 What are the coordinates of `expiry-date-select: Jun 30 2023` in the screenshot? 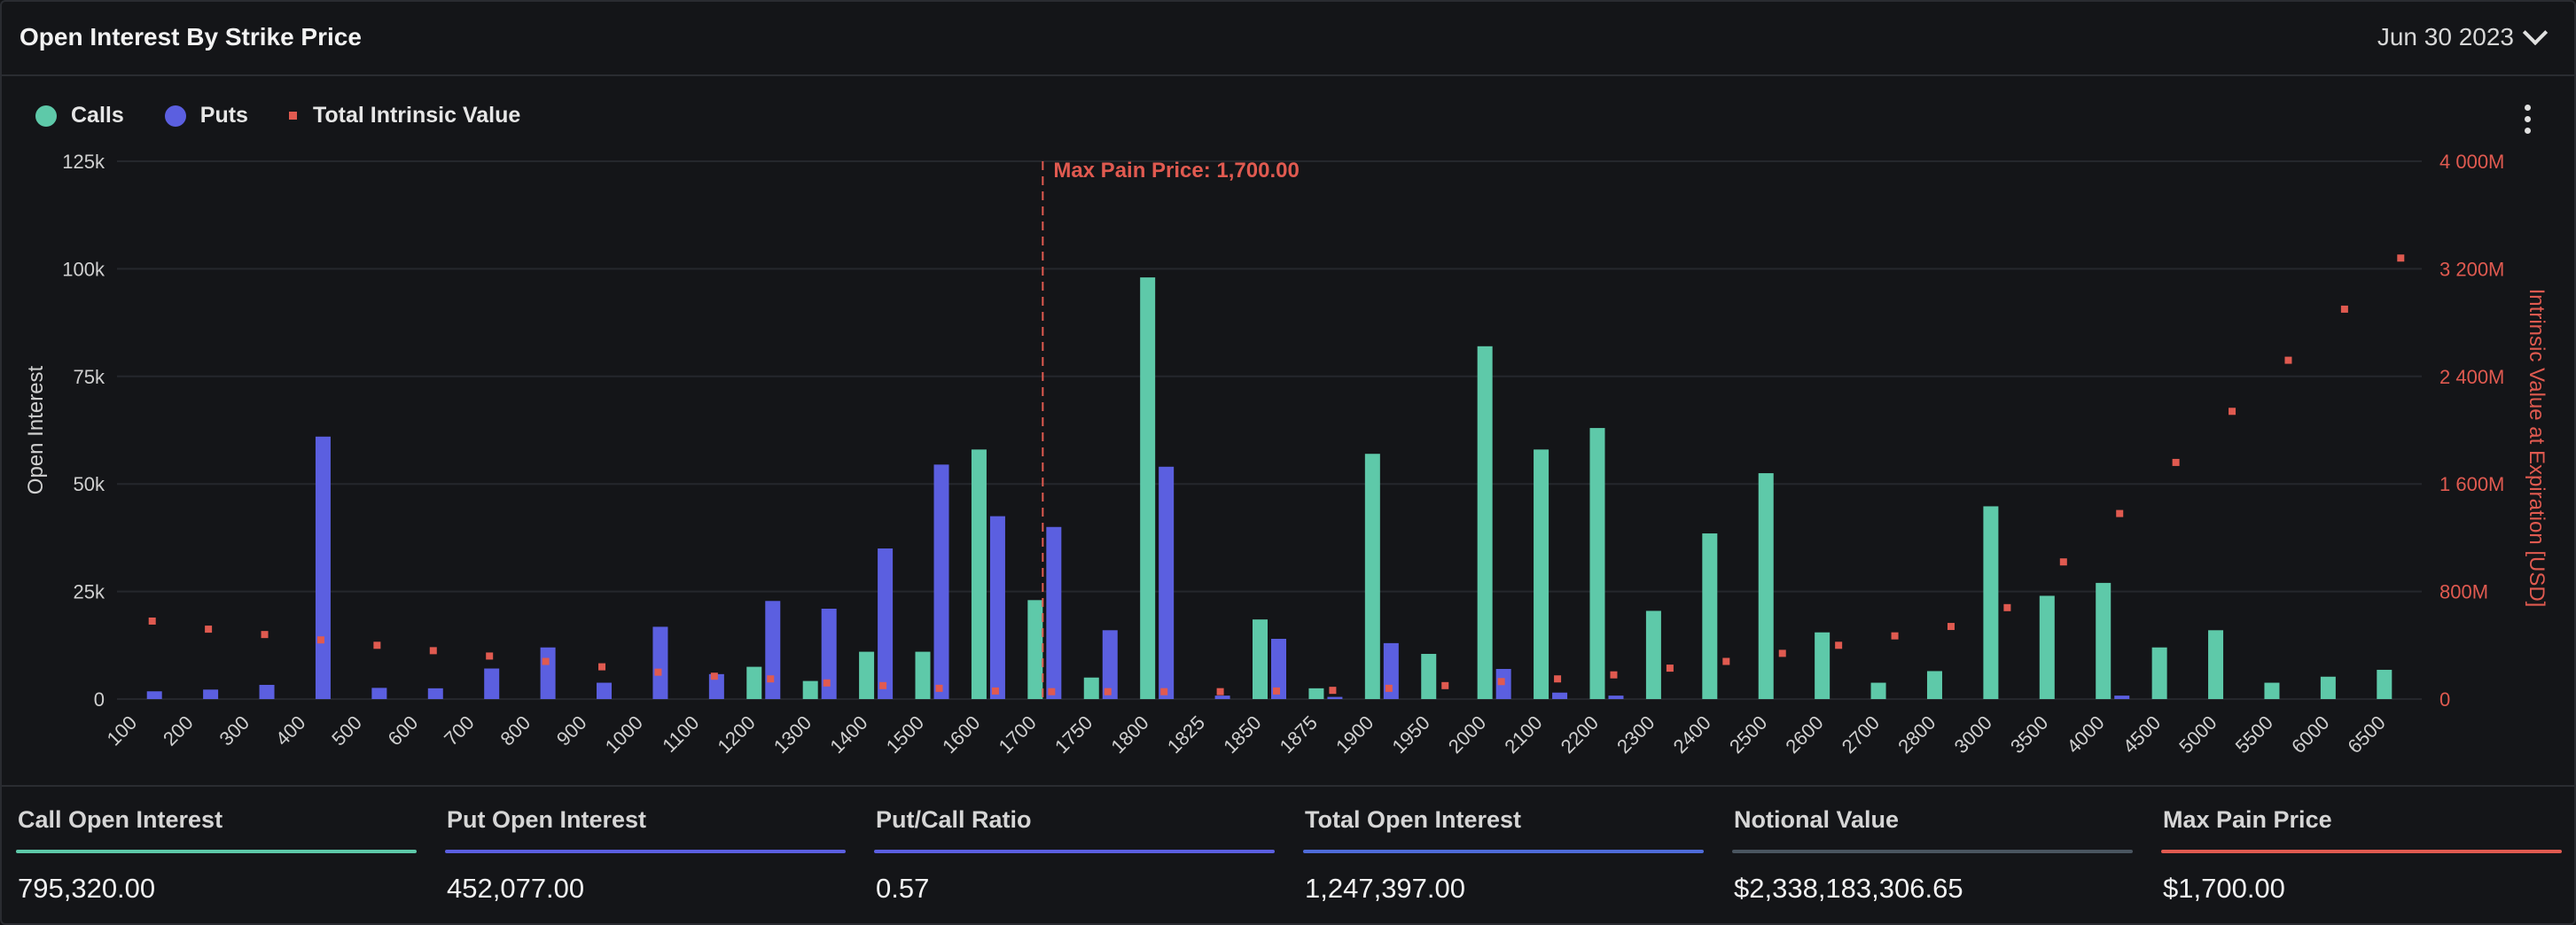 It's located at (2463, 35).